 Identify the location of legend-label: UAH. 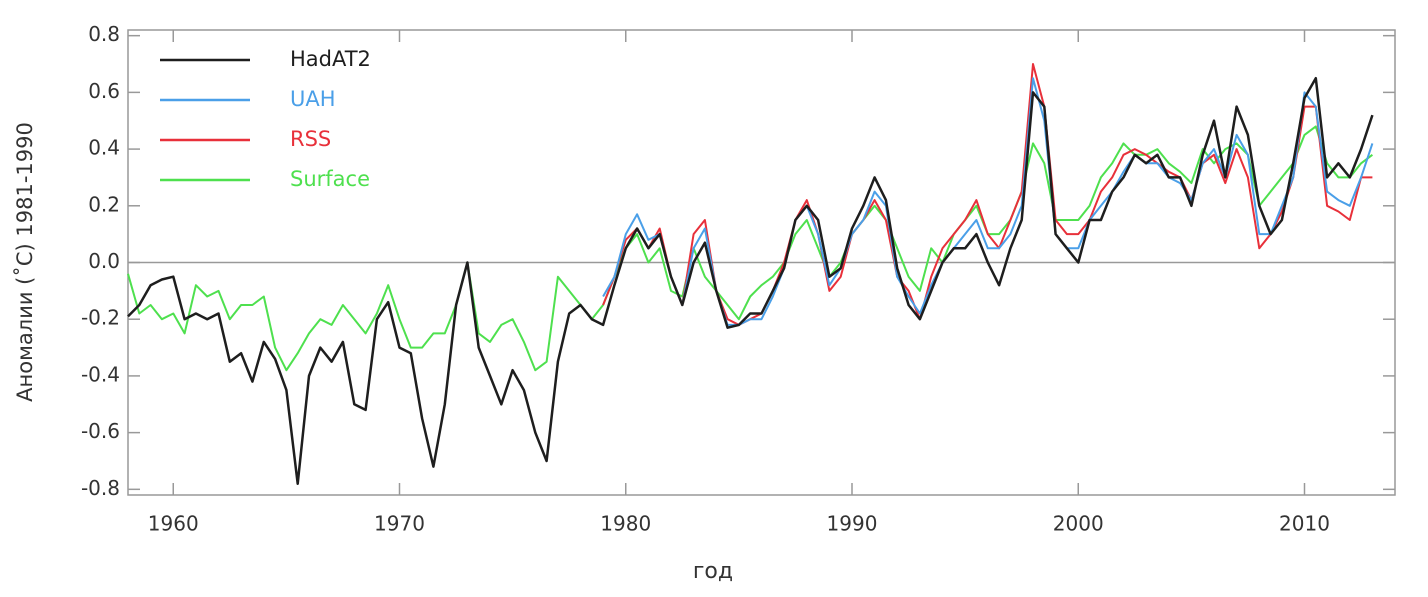
(313, 99).